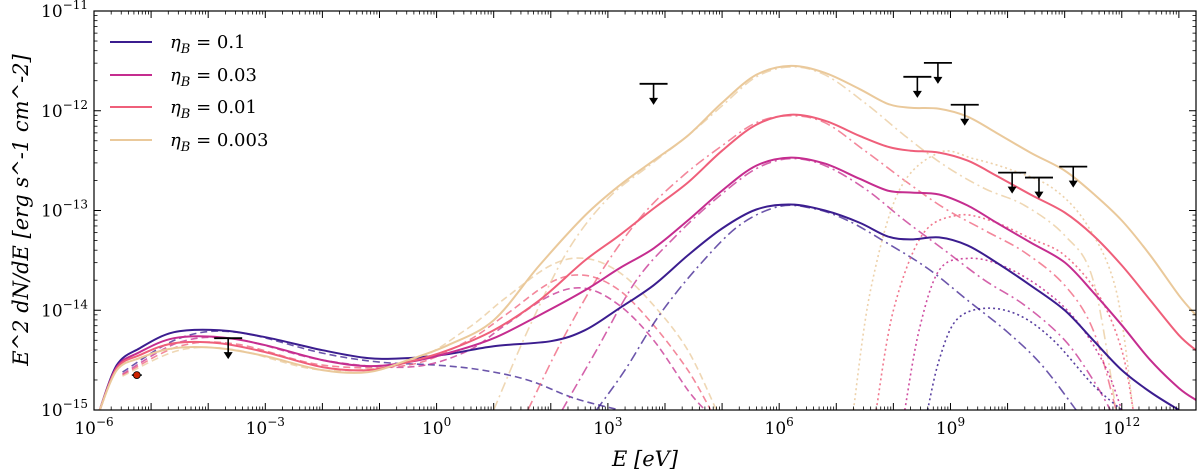 Image resolution: width=1200 pixels, height=476 pixels. I want to click on y-tick-label: 10−13, so click(64, 210).